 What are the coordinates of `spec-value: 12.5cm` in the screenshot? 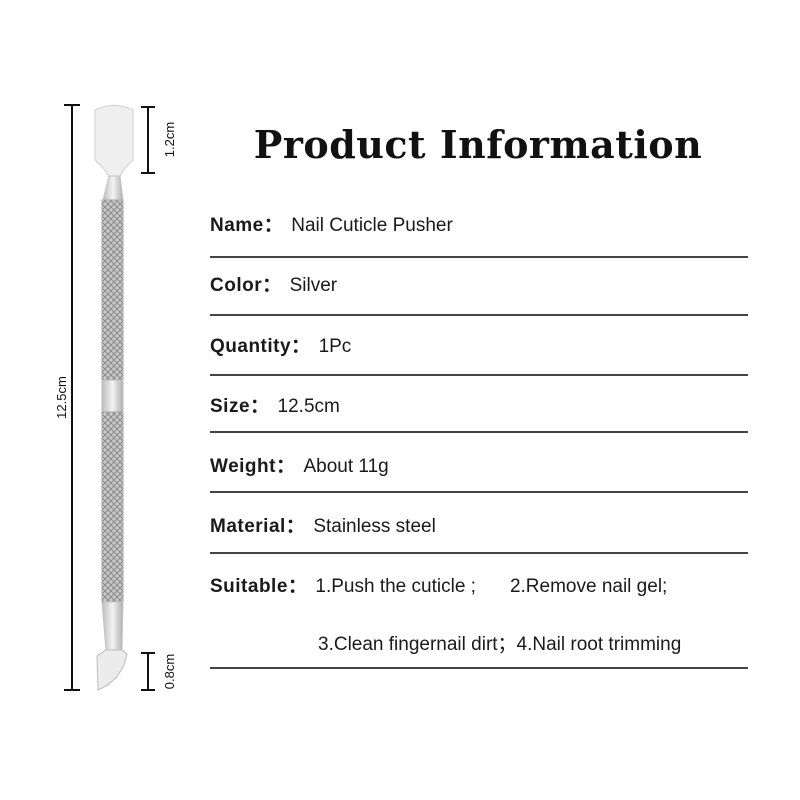 It's located at (308, 406).